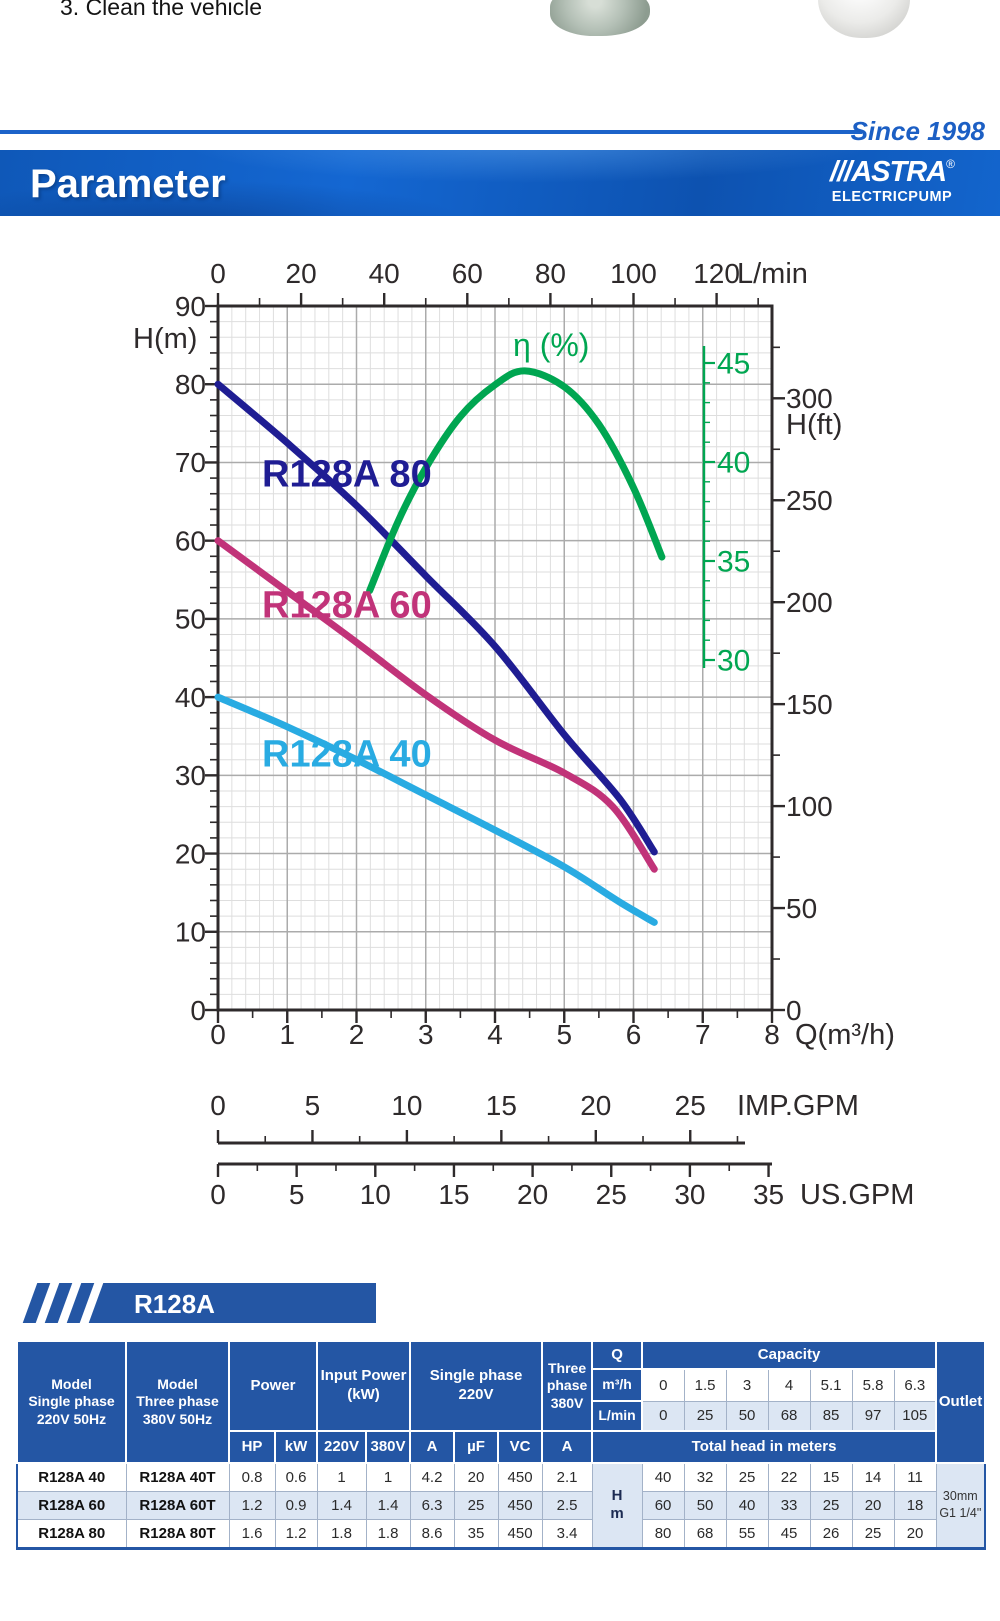  Describe the element at coordinates (431, 132) in the screenshot. I see `since-divider-line` at that location.